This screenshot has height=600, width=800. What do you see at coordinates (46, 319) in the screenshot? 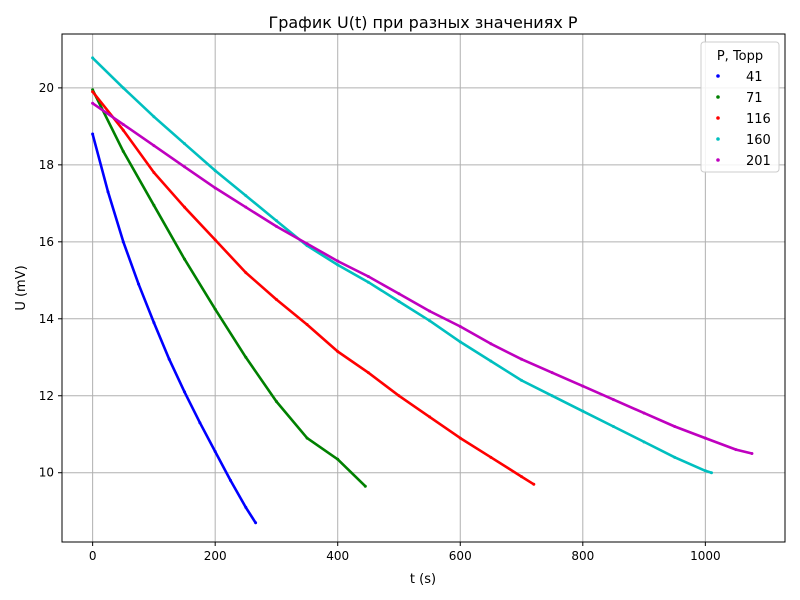
I see `y-tick-label: 14` at bounding box center [46, 319].